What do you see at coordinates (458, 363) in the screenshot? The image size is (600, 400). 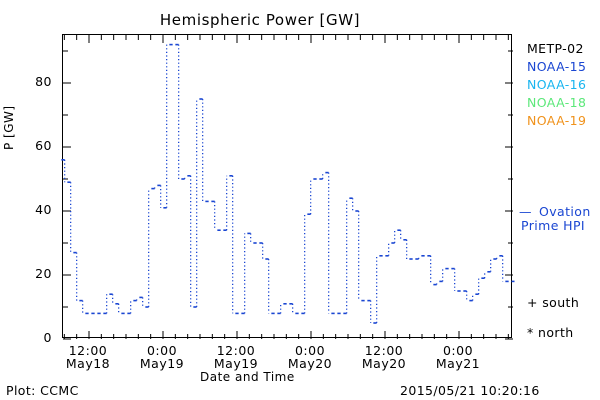 I see `x-tick-date: May21` at bounding box center [458, 363].